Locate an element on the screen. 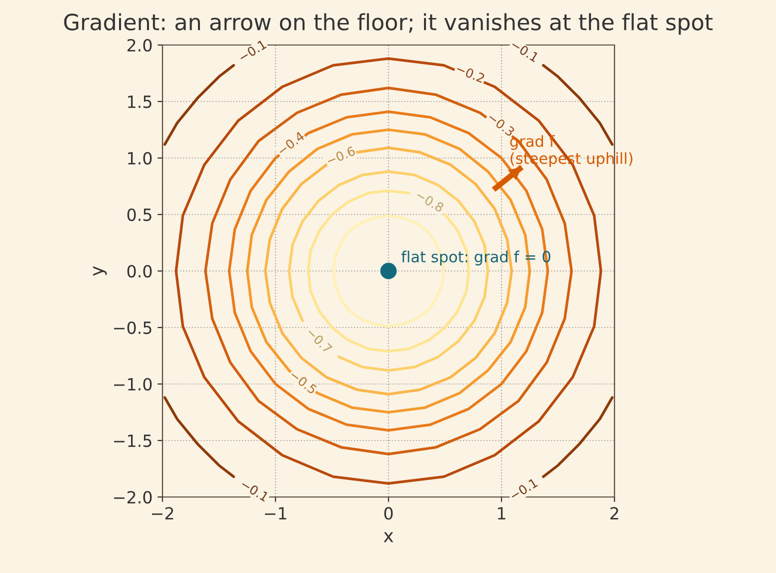  y-tick-label: 0.0 is located at coordinates (139, 271).